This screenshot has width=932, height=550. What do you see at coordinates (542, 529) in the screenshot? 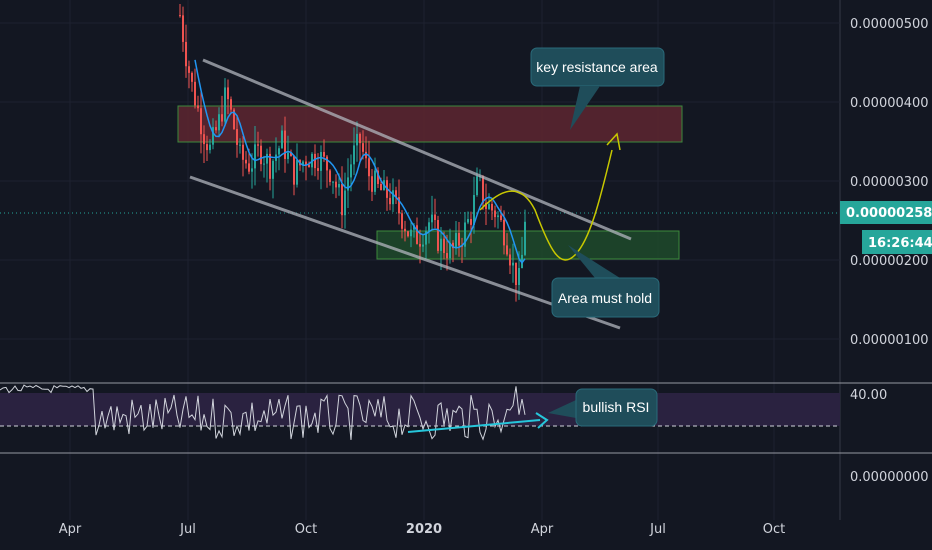
I see `date-tick-apr-2020: Apr` at bounding box center [542, 529].